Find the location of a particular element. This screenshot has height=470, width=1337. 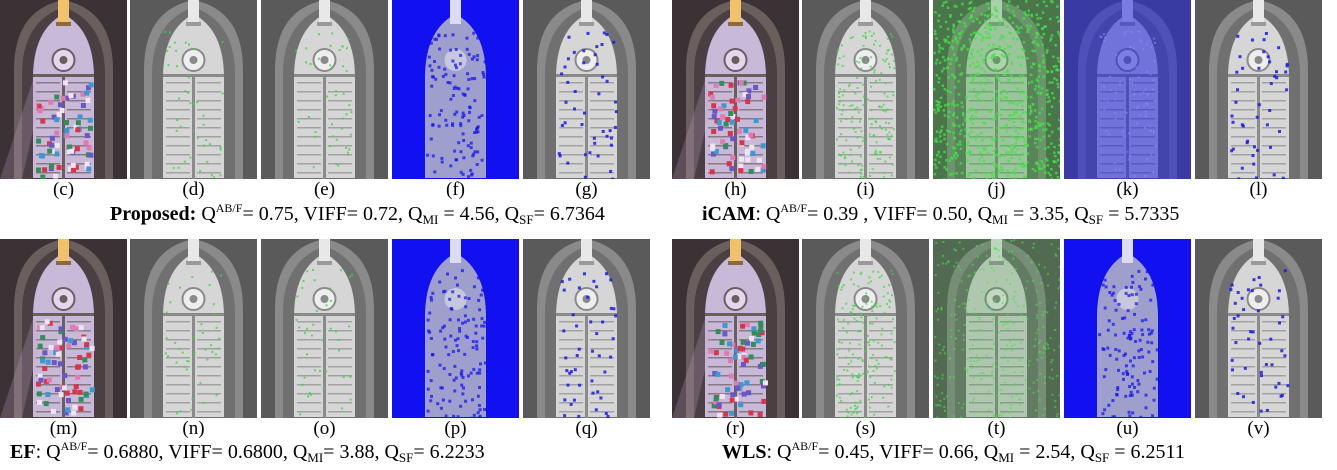

image-e is located at coordinates (324, 89).